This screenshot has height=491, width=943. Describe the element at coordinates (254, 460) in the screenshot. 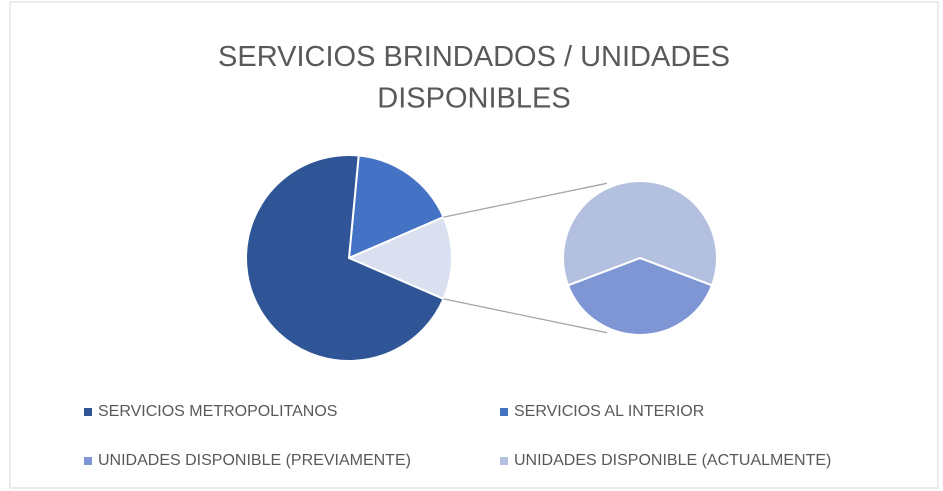

I see `legend-label: UNIDADES DISPONIBLE (PREVIAMENTE)` at that location.